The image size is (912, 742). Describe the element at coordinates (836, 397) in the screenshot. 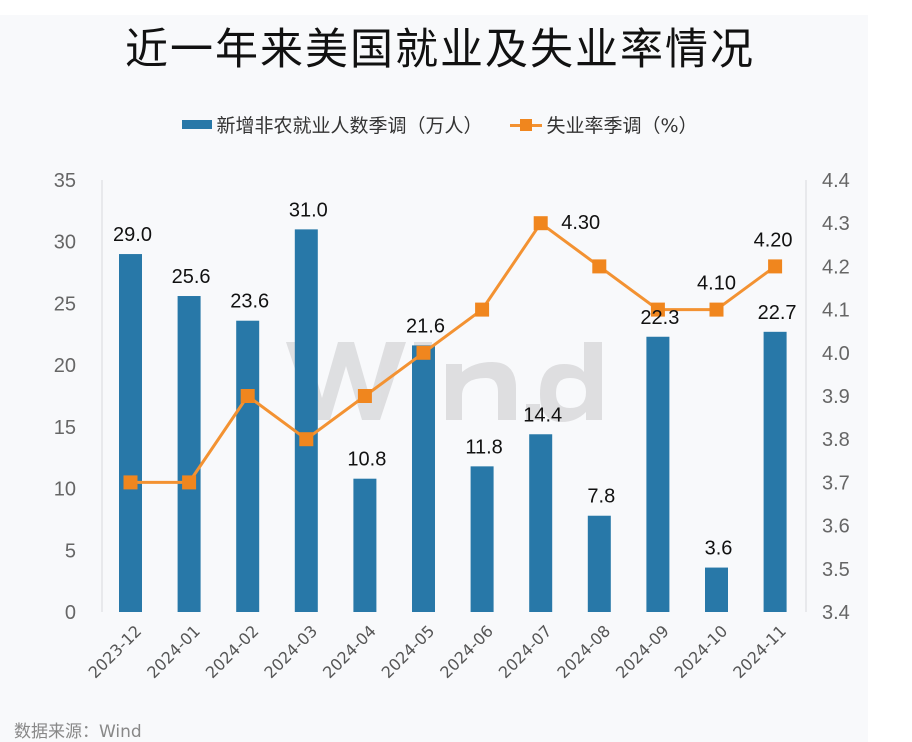

I see `right-axis-tick-label: 3.9` at that location.